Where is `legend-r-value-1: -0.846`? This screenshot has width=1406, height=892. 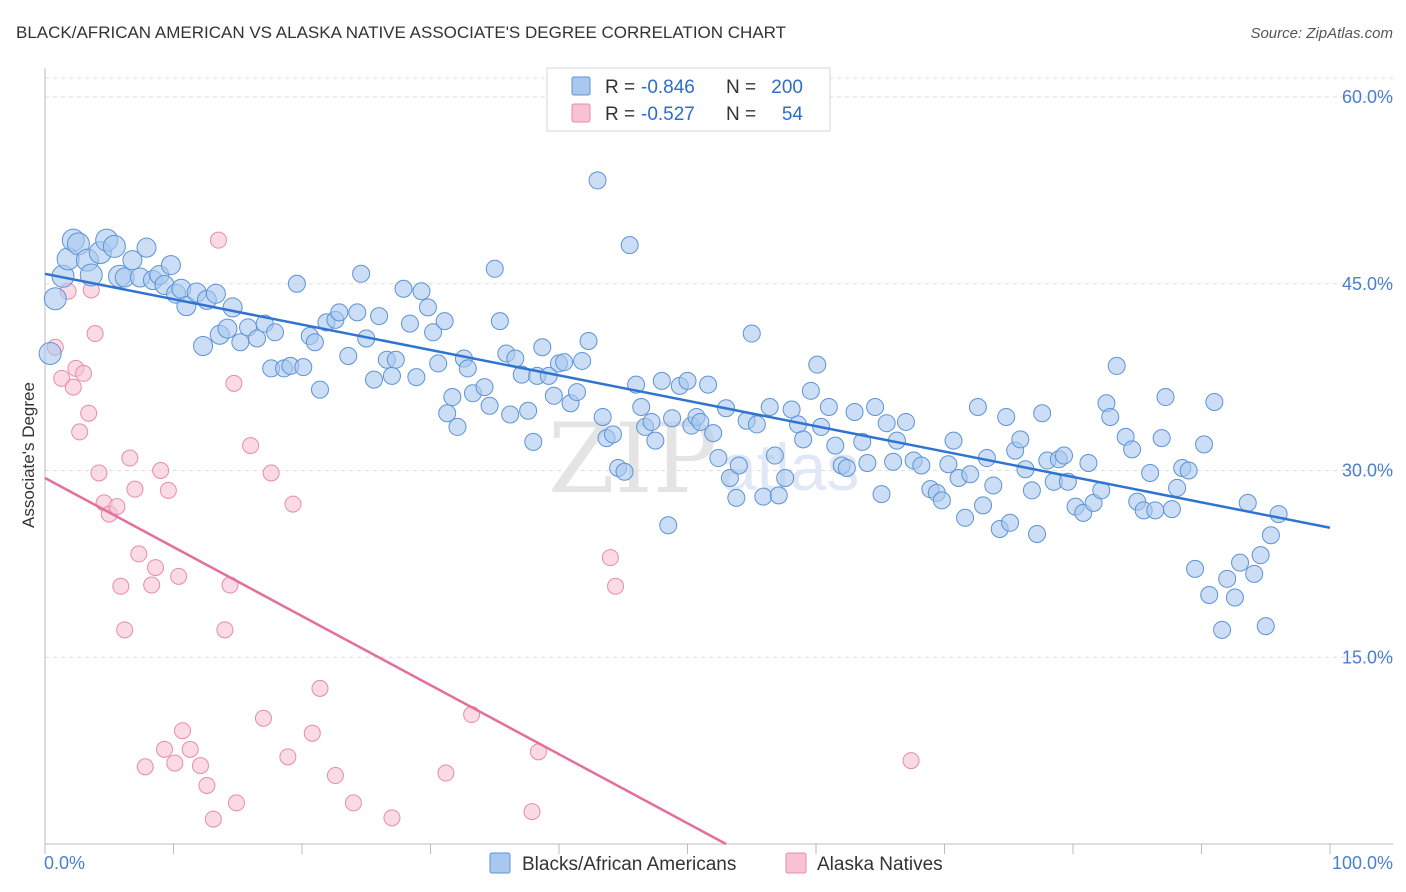
legend-r-value-1: -0.846 is located at coordinates (668, 87).